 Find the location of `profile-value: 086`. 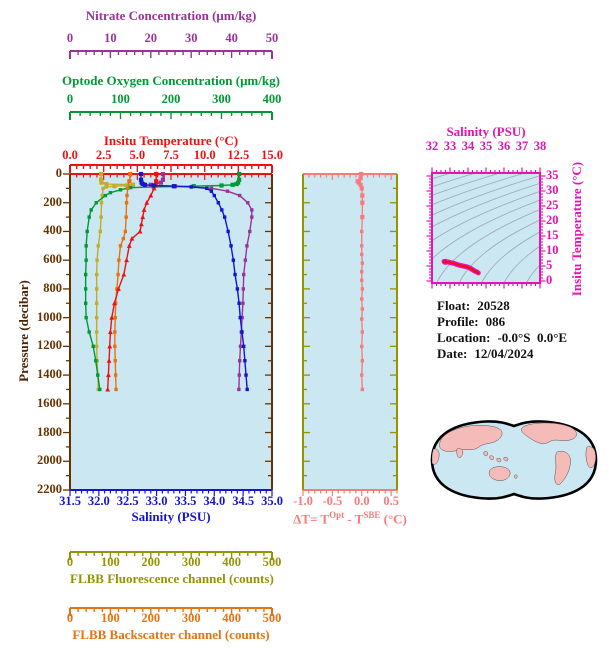

profile-value: 086 is located at coordinates (495, 321).